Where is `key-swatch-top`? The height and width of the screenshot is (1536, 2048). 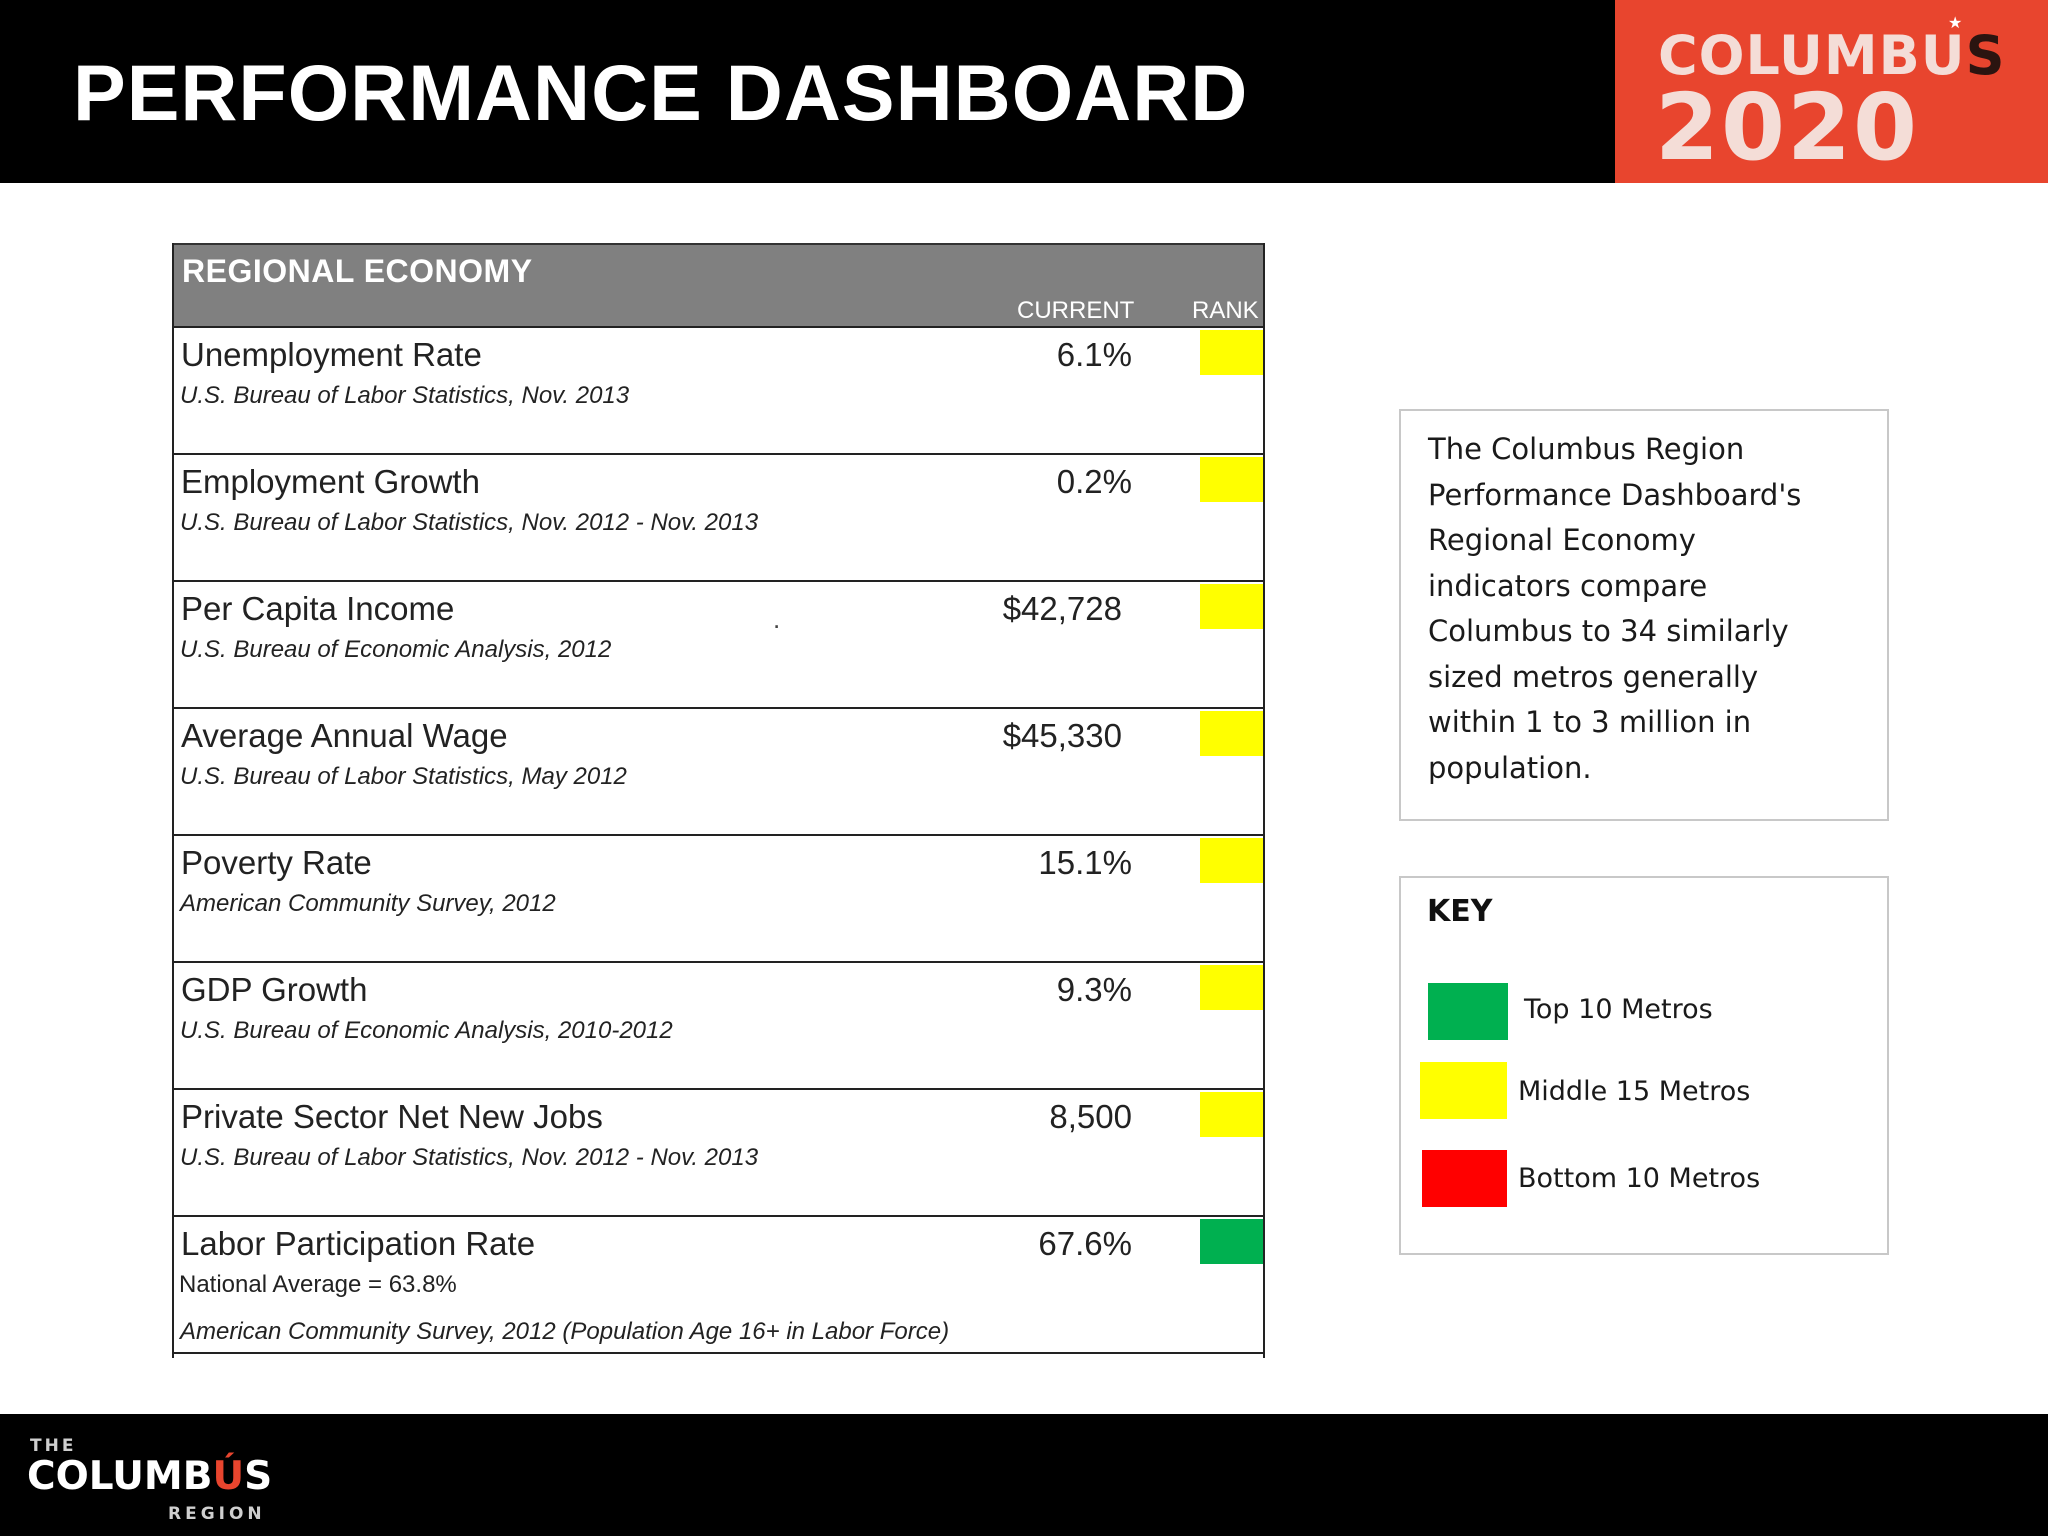 key-swatch-top is located at coordinates (1468, 1011).